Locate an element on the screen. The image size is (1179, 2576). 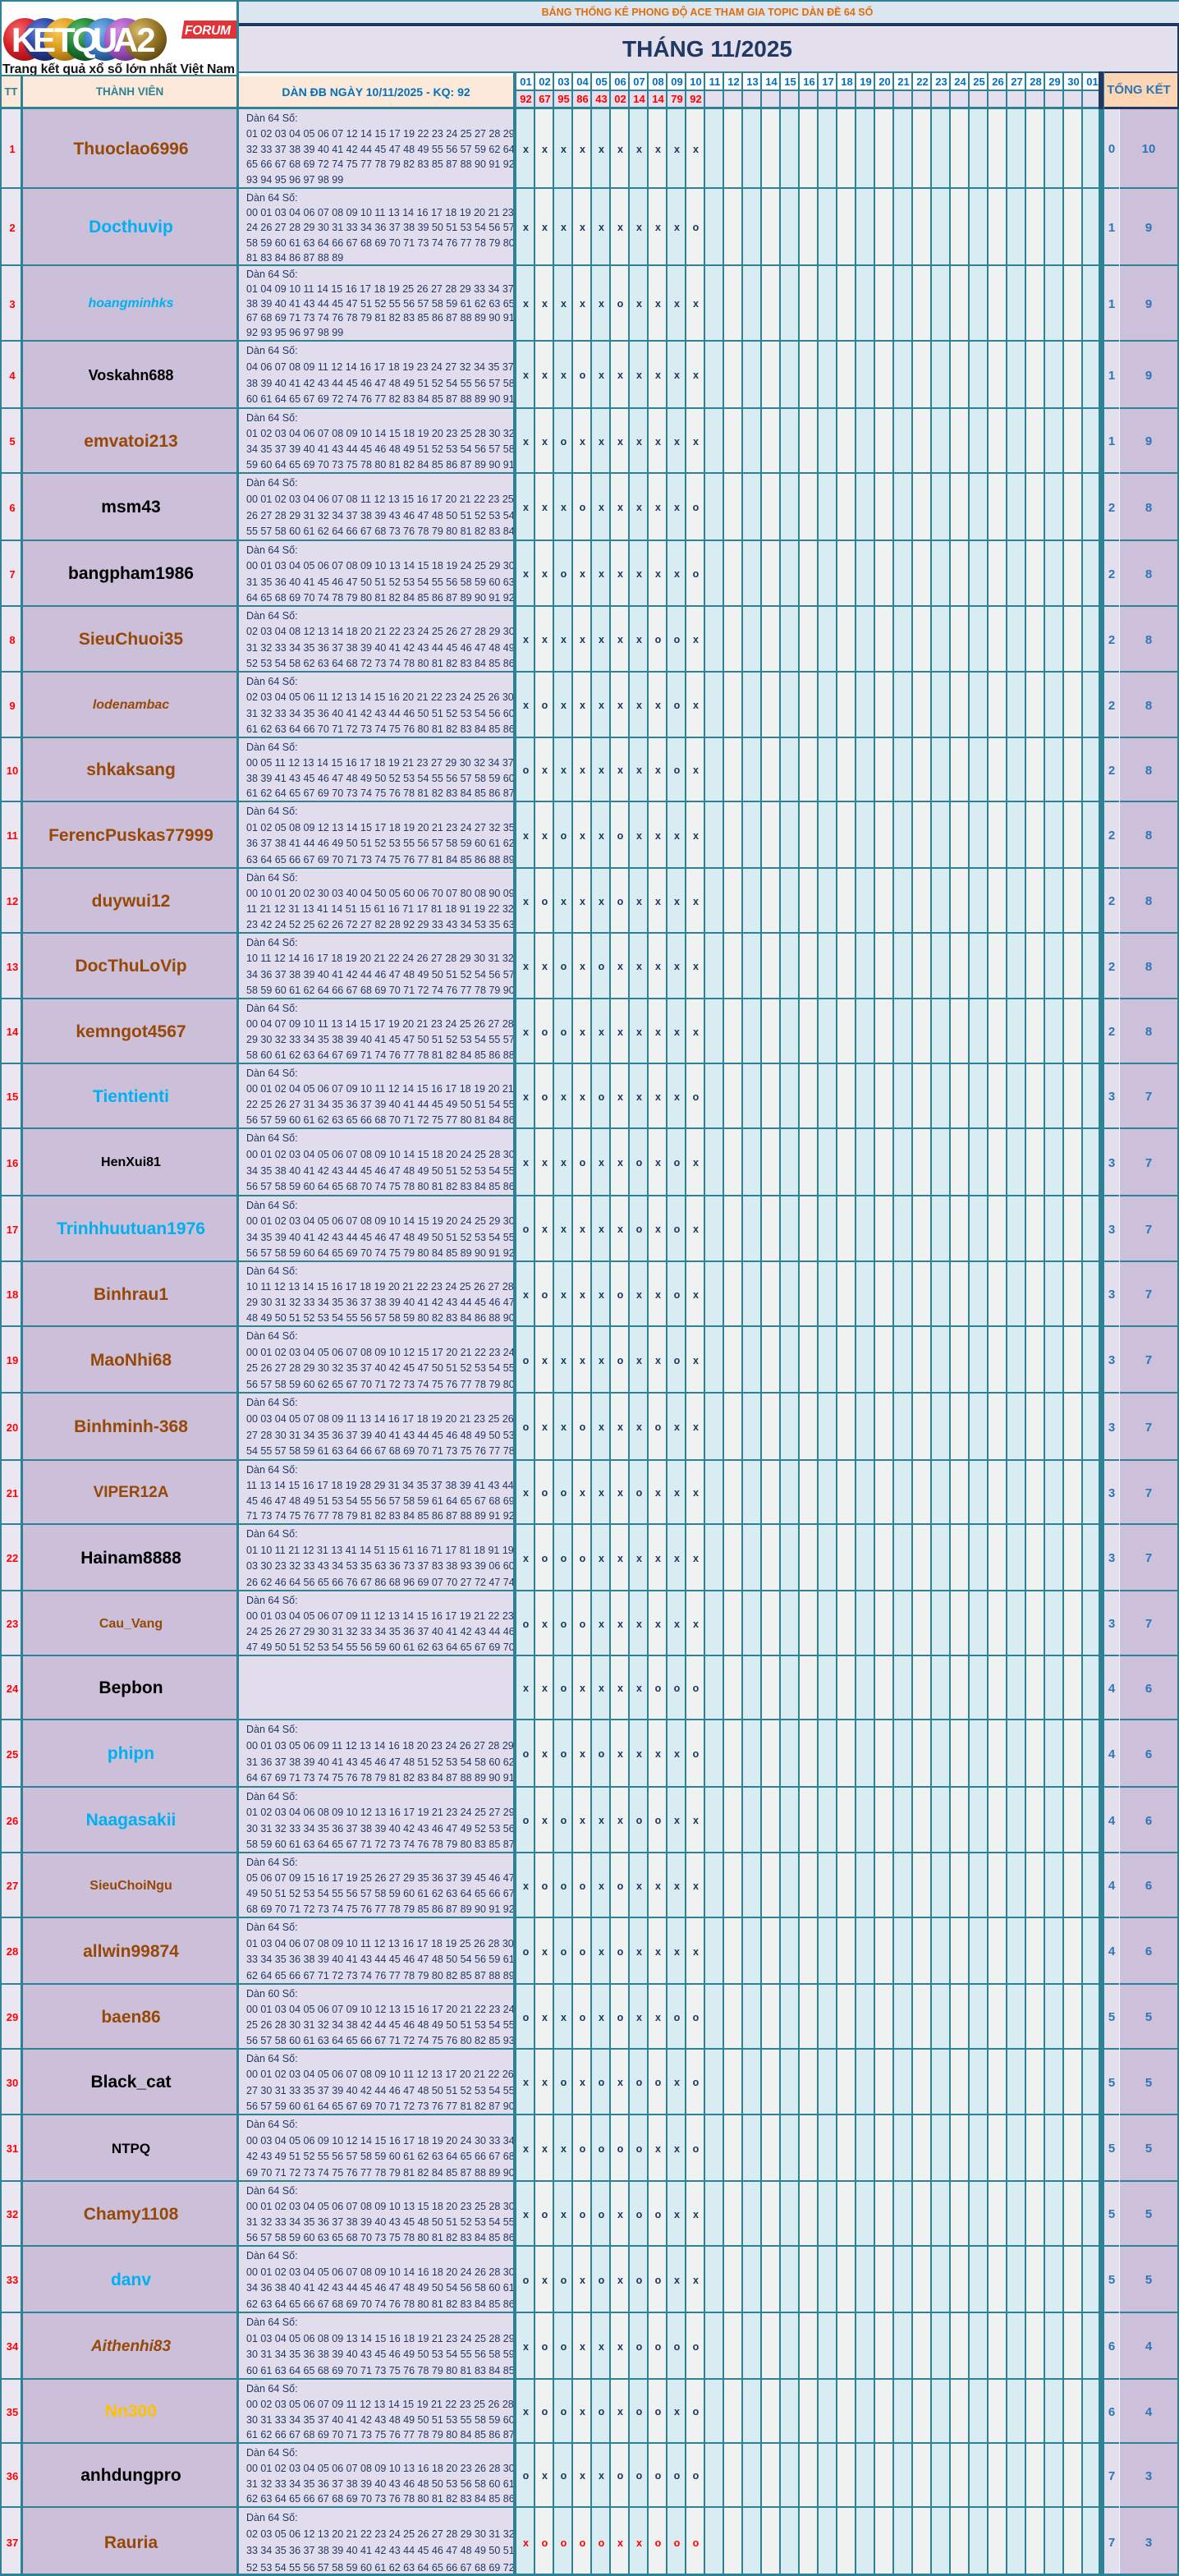
svg-text: E is located at coordinates (44, 40).